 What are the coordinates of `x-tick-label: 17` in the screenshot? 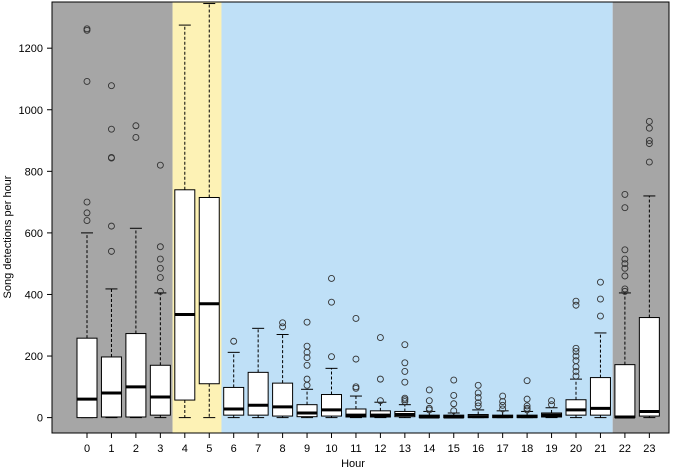 It's located at (503, 449).